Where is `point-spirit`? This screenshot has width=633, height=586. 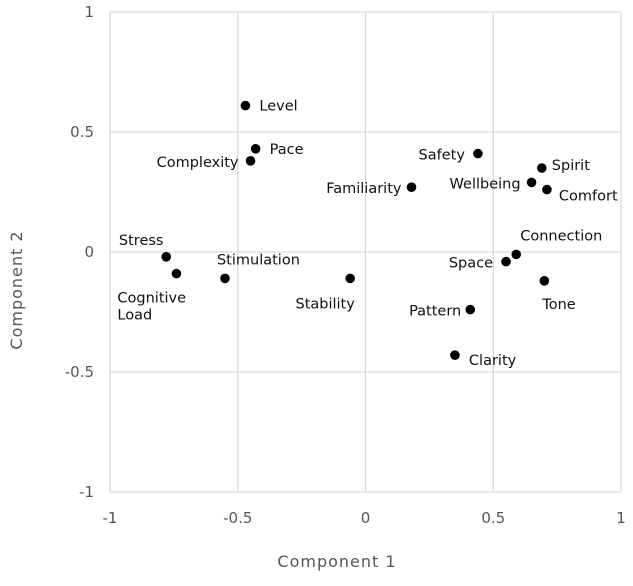
point-spirit is located at coordinates (541, 168).